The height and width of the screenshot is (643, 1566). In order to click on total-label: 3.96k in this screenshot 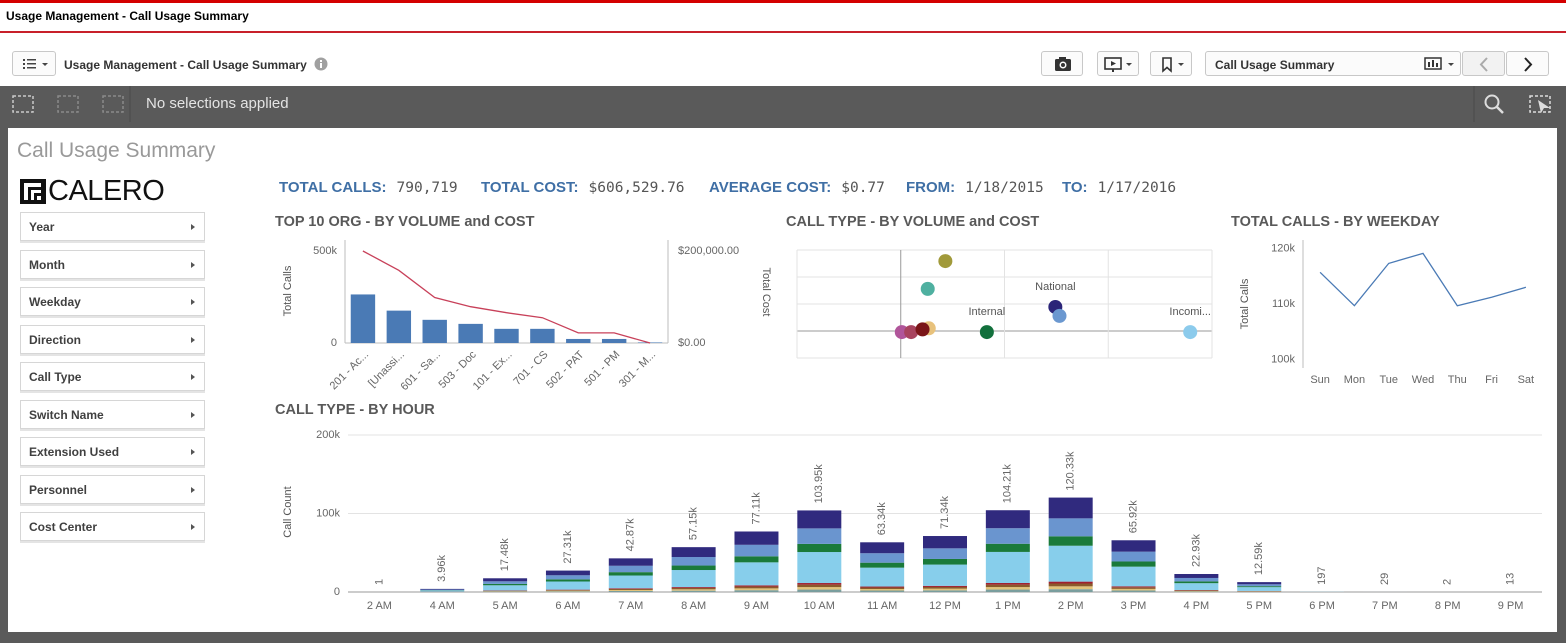, I will do `click(442, 567)`.